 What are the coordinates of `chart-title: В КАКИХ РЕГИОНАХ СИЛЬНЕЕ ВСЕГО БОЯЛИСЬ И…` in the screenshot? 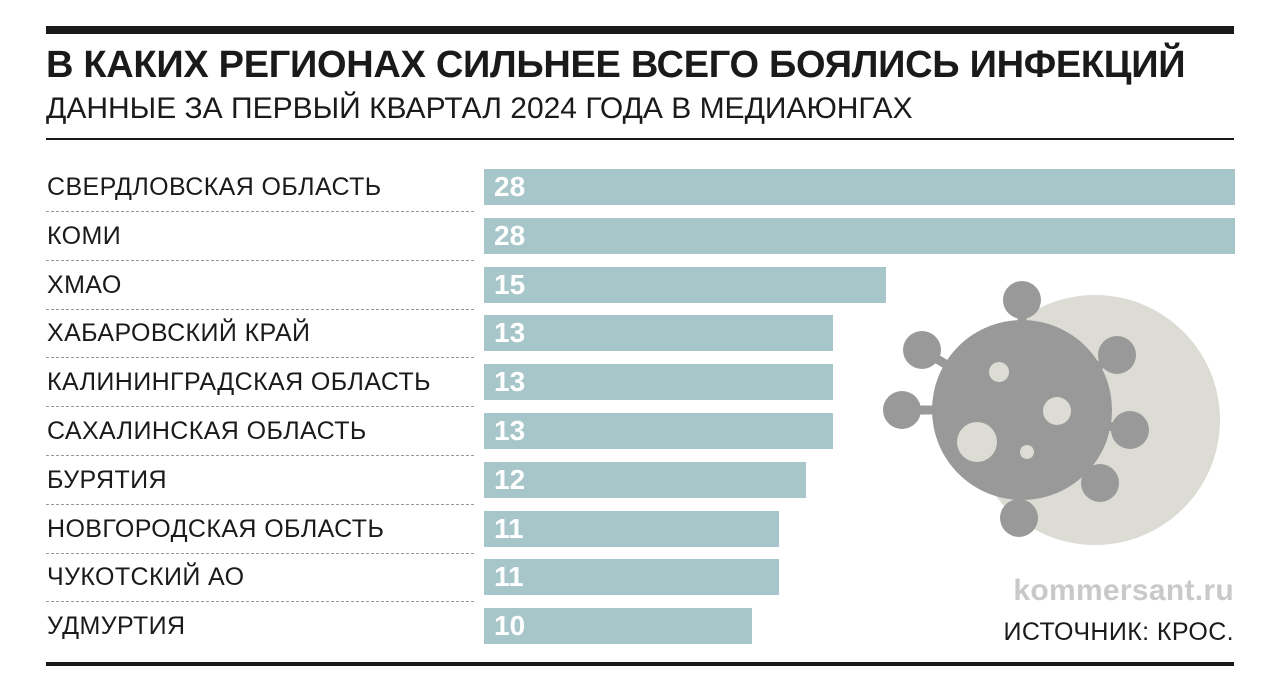 It's located at (616, 65).